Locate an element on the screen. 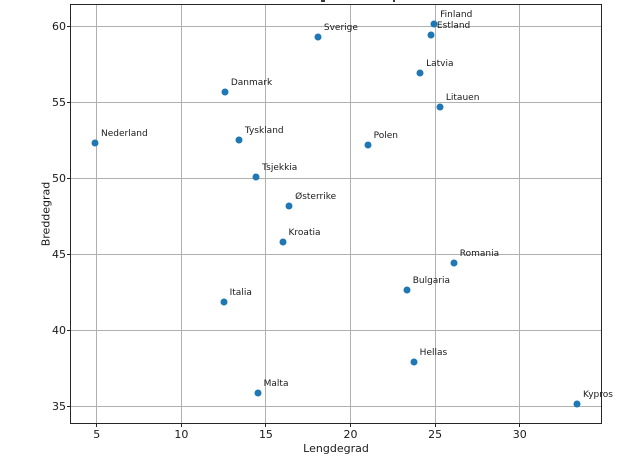 Image resolution: width=627 pixels, height=459 pixels. y-tick-label: 55 is located at coordinates (59, 102).